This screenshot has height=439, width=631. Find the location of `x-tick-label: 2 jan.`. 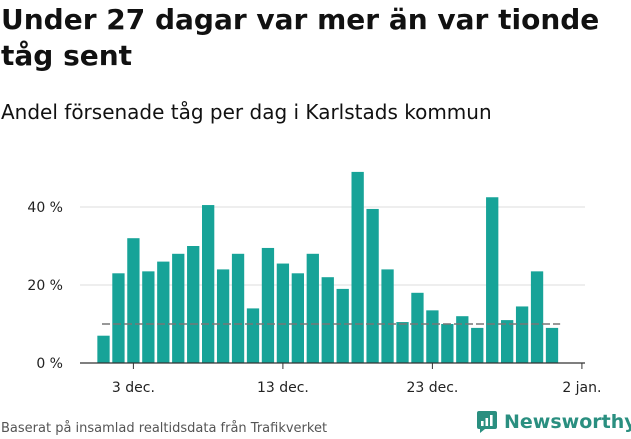

x-tick-label: 2 jan. is located at coordinates (581, 388).